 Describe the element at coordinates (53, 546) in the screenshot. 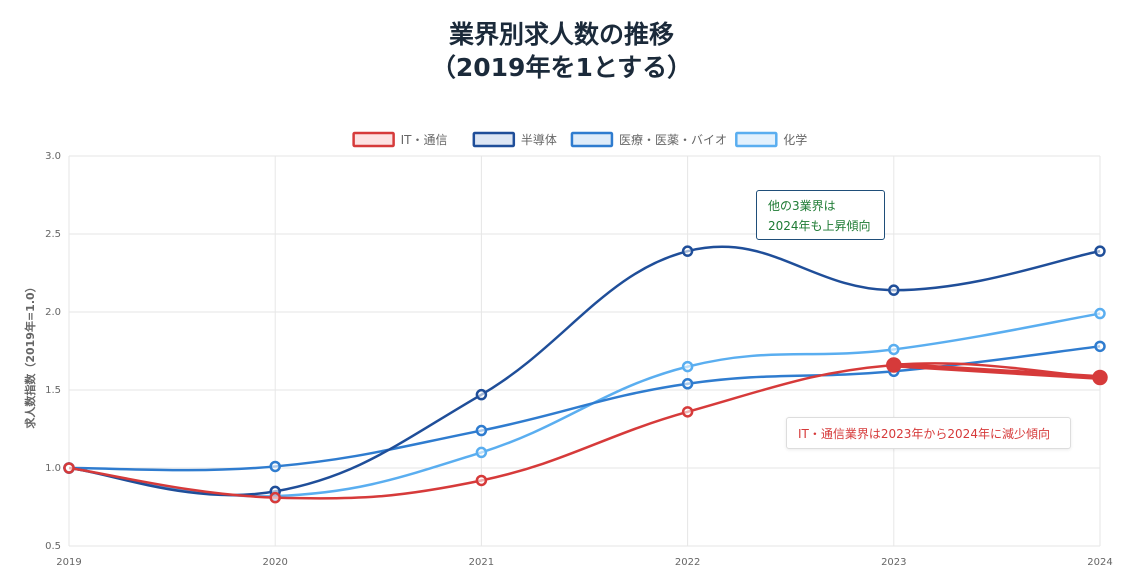

I see `y-tick-label: 0.5` at that location.